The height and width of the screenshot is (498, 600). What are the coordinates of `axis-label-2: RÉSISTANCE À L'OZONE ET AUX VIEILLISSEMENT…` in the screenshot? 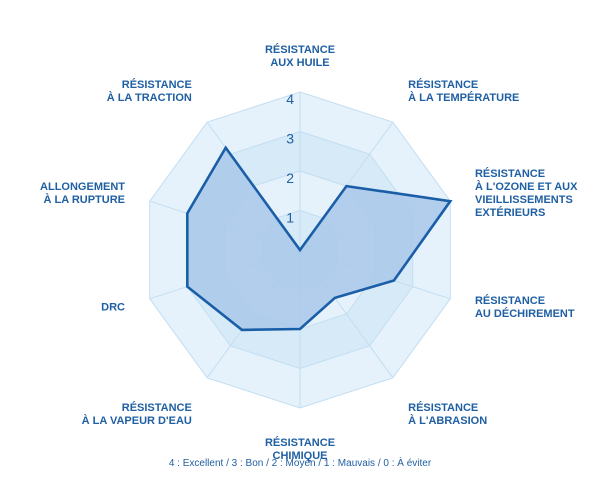 It's located at (526, 193).